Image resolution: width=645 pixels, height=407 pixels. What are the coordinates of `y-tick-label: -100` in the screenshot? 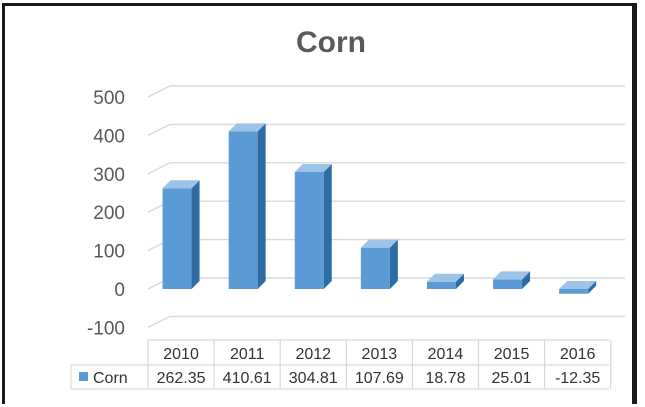 It's located at (106, 328).